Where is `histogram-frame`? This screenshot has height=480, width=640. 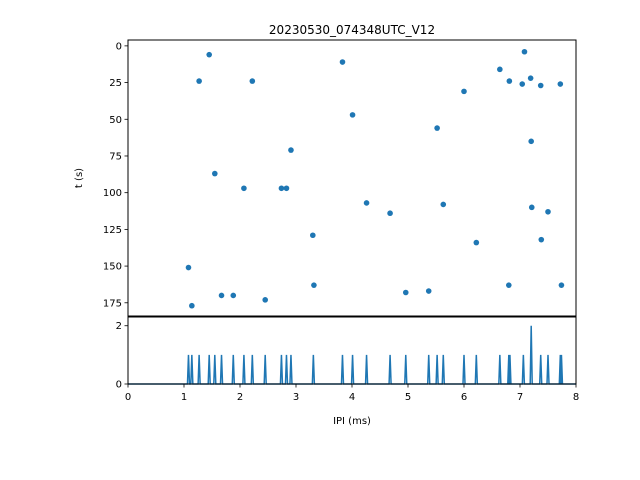 histogram-frame is located at coordinates (352, 350).